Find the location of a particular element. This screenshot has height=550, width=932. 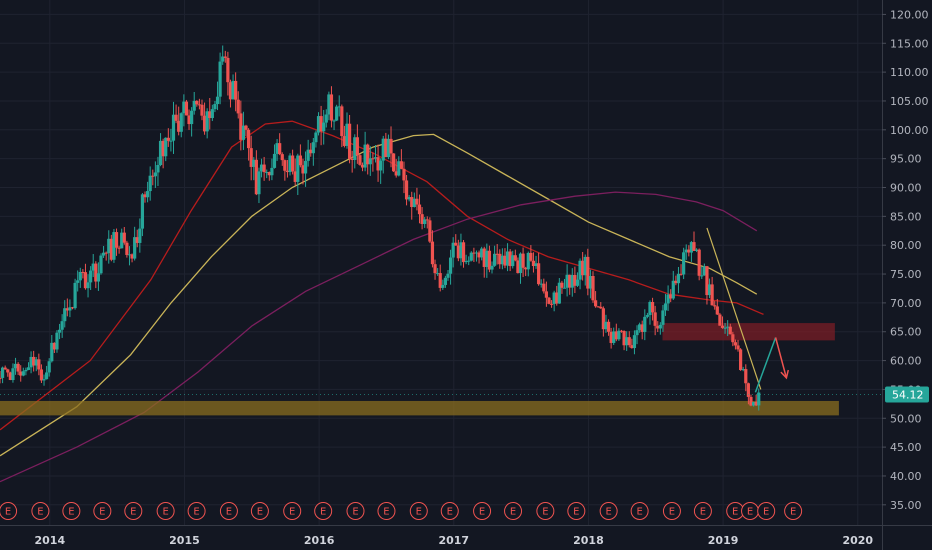

projection-down-line is located at coordinates (781, 358).